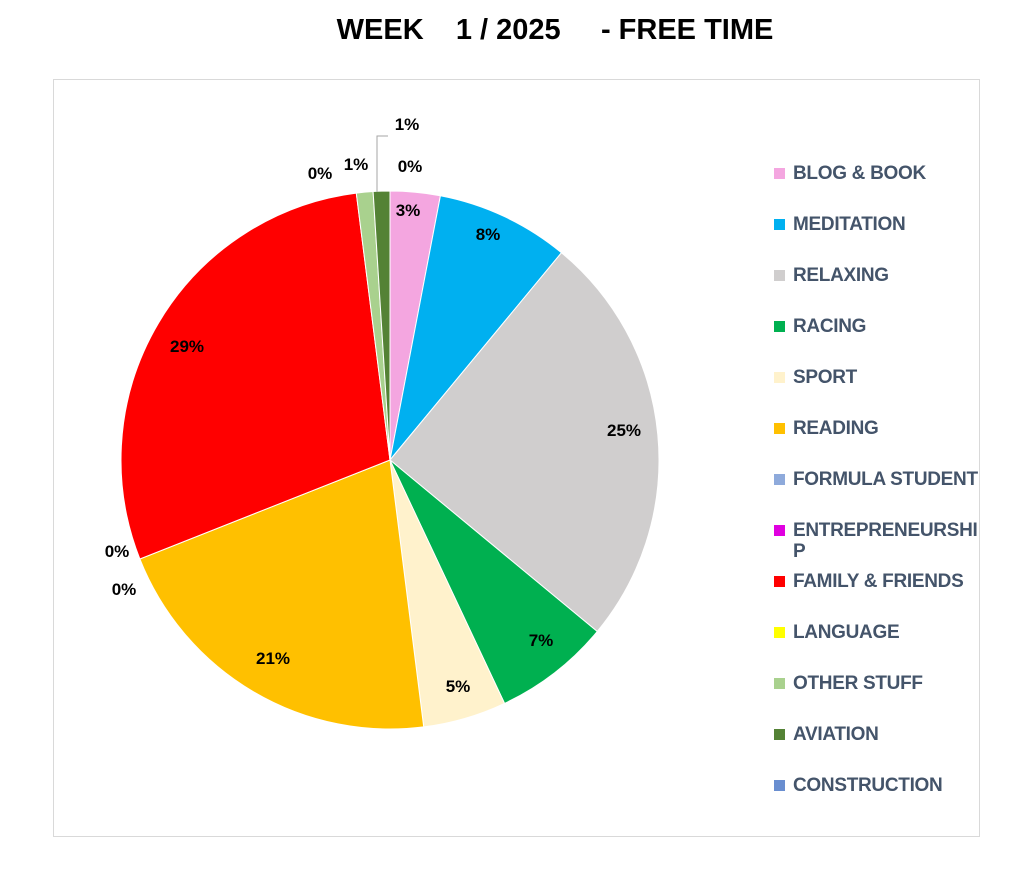  What do you see at coordinates (381, 325) in the screenshot?
I see `pie-slice-aviation` at bounding box center [381, 325].